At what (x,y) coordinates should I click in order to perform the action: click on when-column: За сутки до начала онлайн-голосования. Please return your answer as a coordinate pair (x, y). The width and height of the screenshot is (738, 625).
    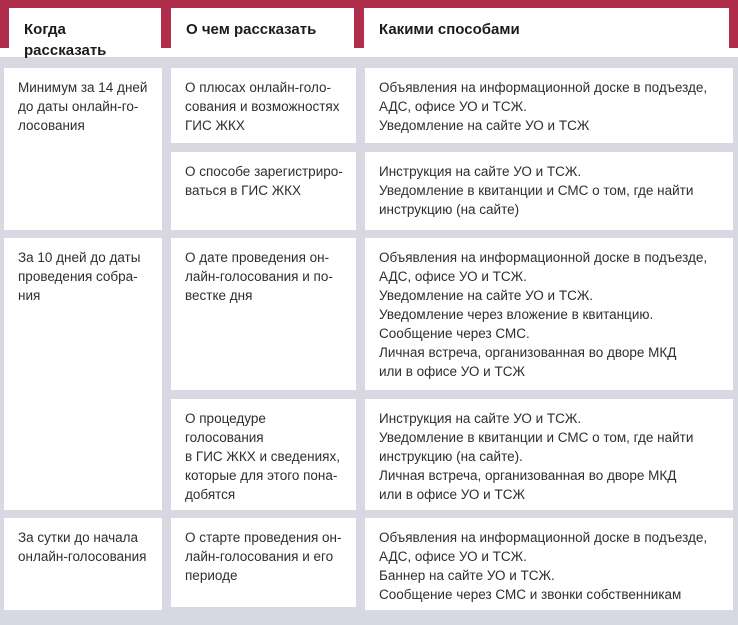
    Looking at the image, I should click on (83, 564).